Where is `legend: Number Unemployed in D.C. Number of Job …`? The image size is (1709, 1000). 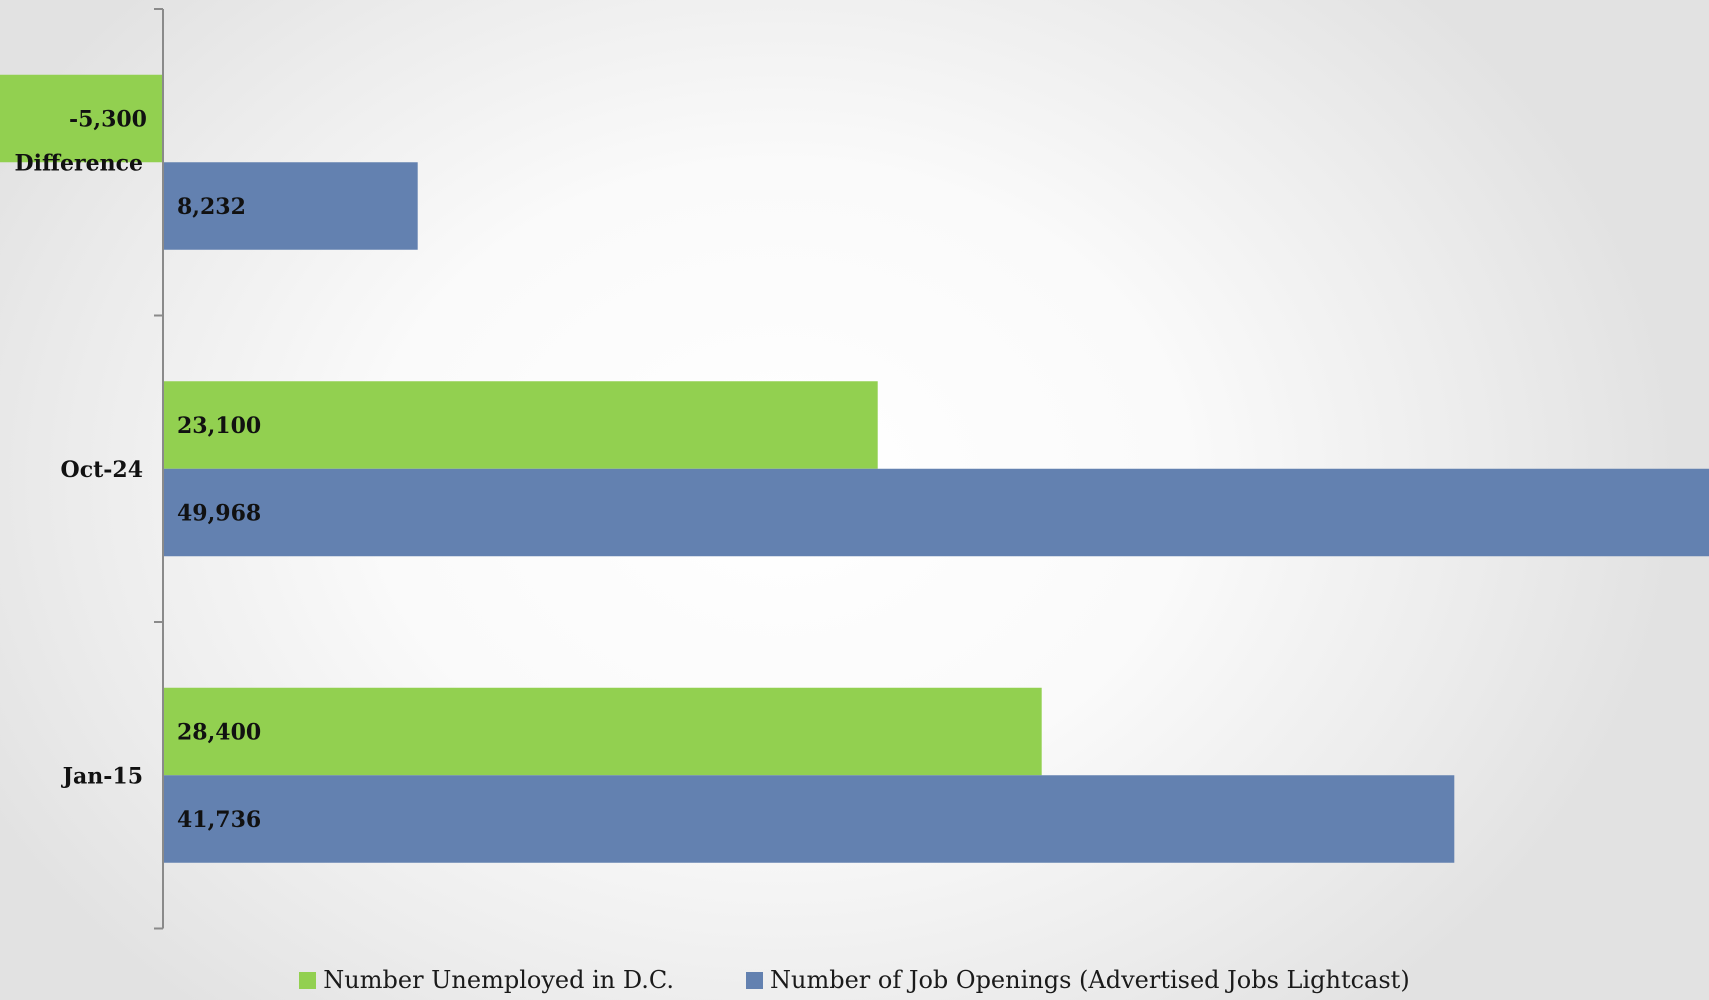
legend: Number Unemployed in D.C. Number of Job … is located at coordinates (854, 980).